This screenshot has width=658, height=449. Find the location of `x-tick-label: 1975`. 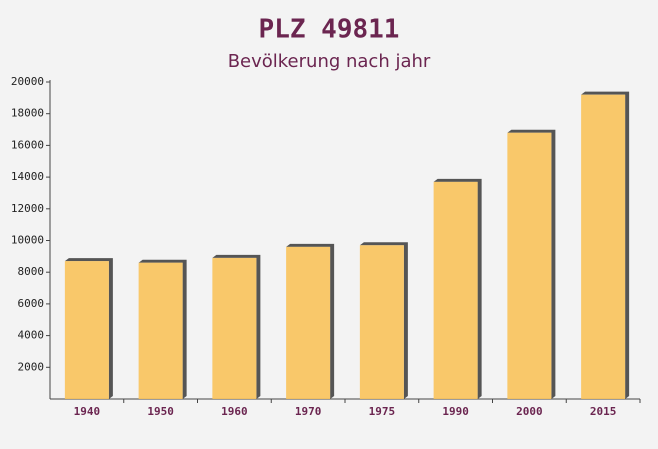

x-tick-label: 1975 is located at coordinates (382, 411).